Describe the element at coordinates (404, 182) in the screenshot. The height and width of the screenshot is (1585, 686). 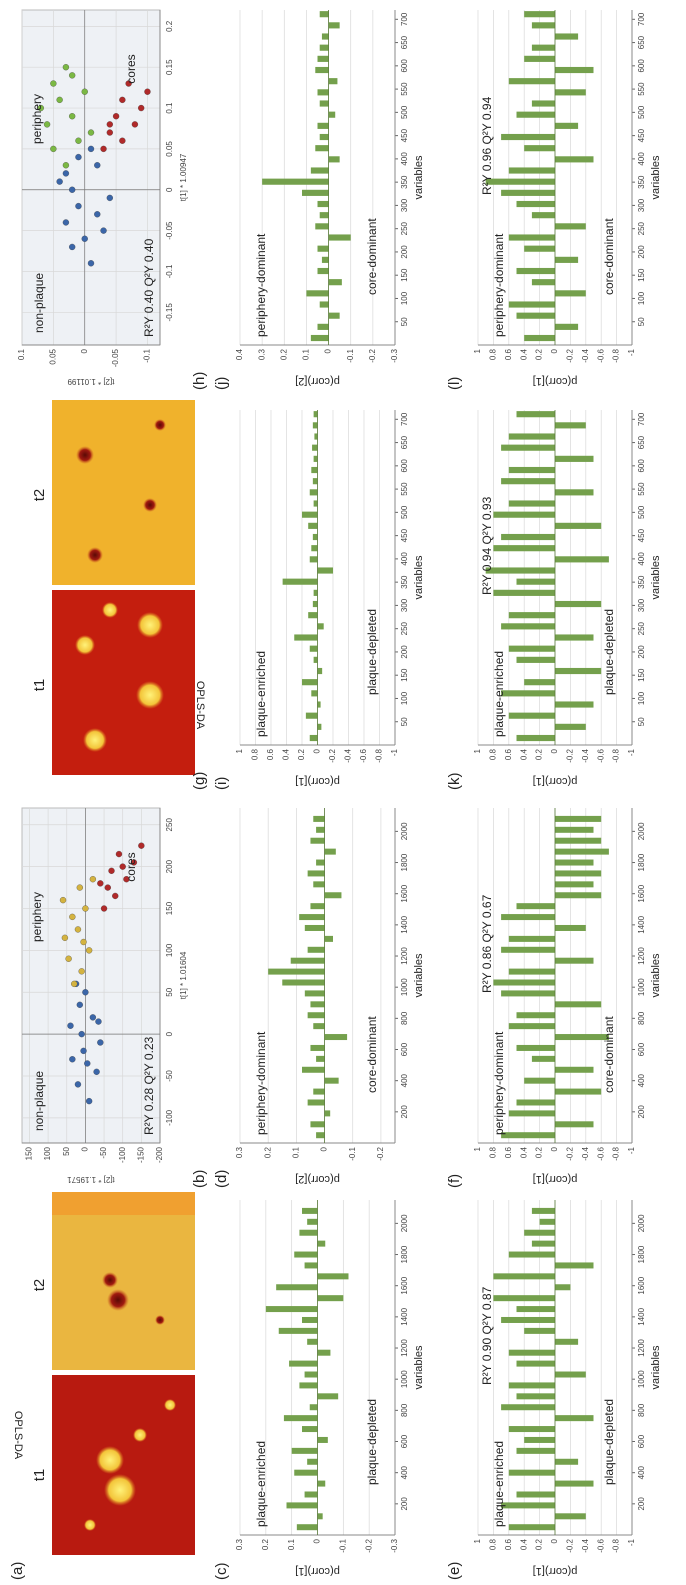
I see `x-tick-label: 350` at that location.